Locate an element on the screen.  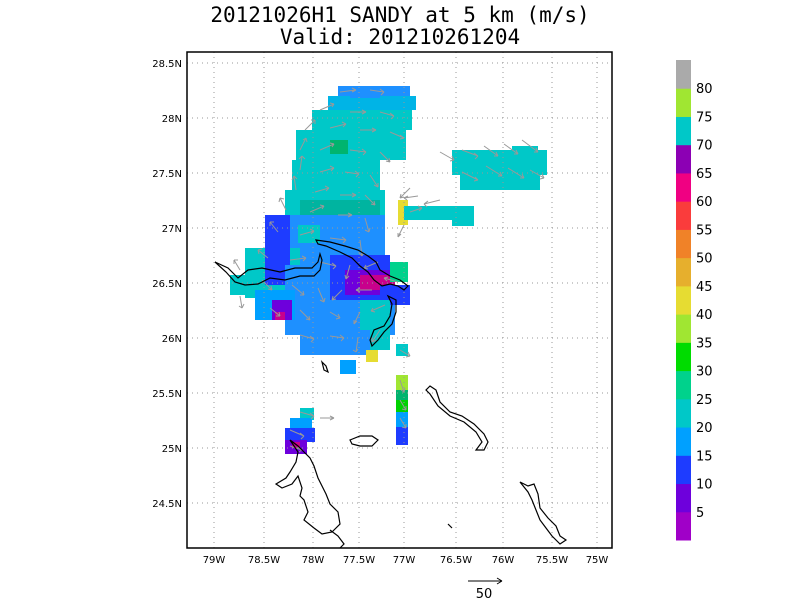
lat-label: 26.5N is located at coordinates (167, 284).